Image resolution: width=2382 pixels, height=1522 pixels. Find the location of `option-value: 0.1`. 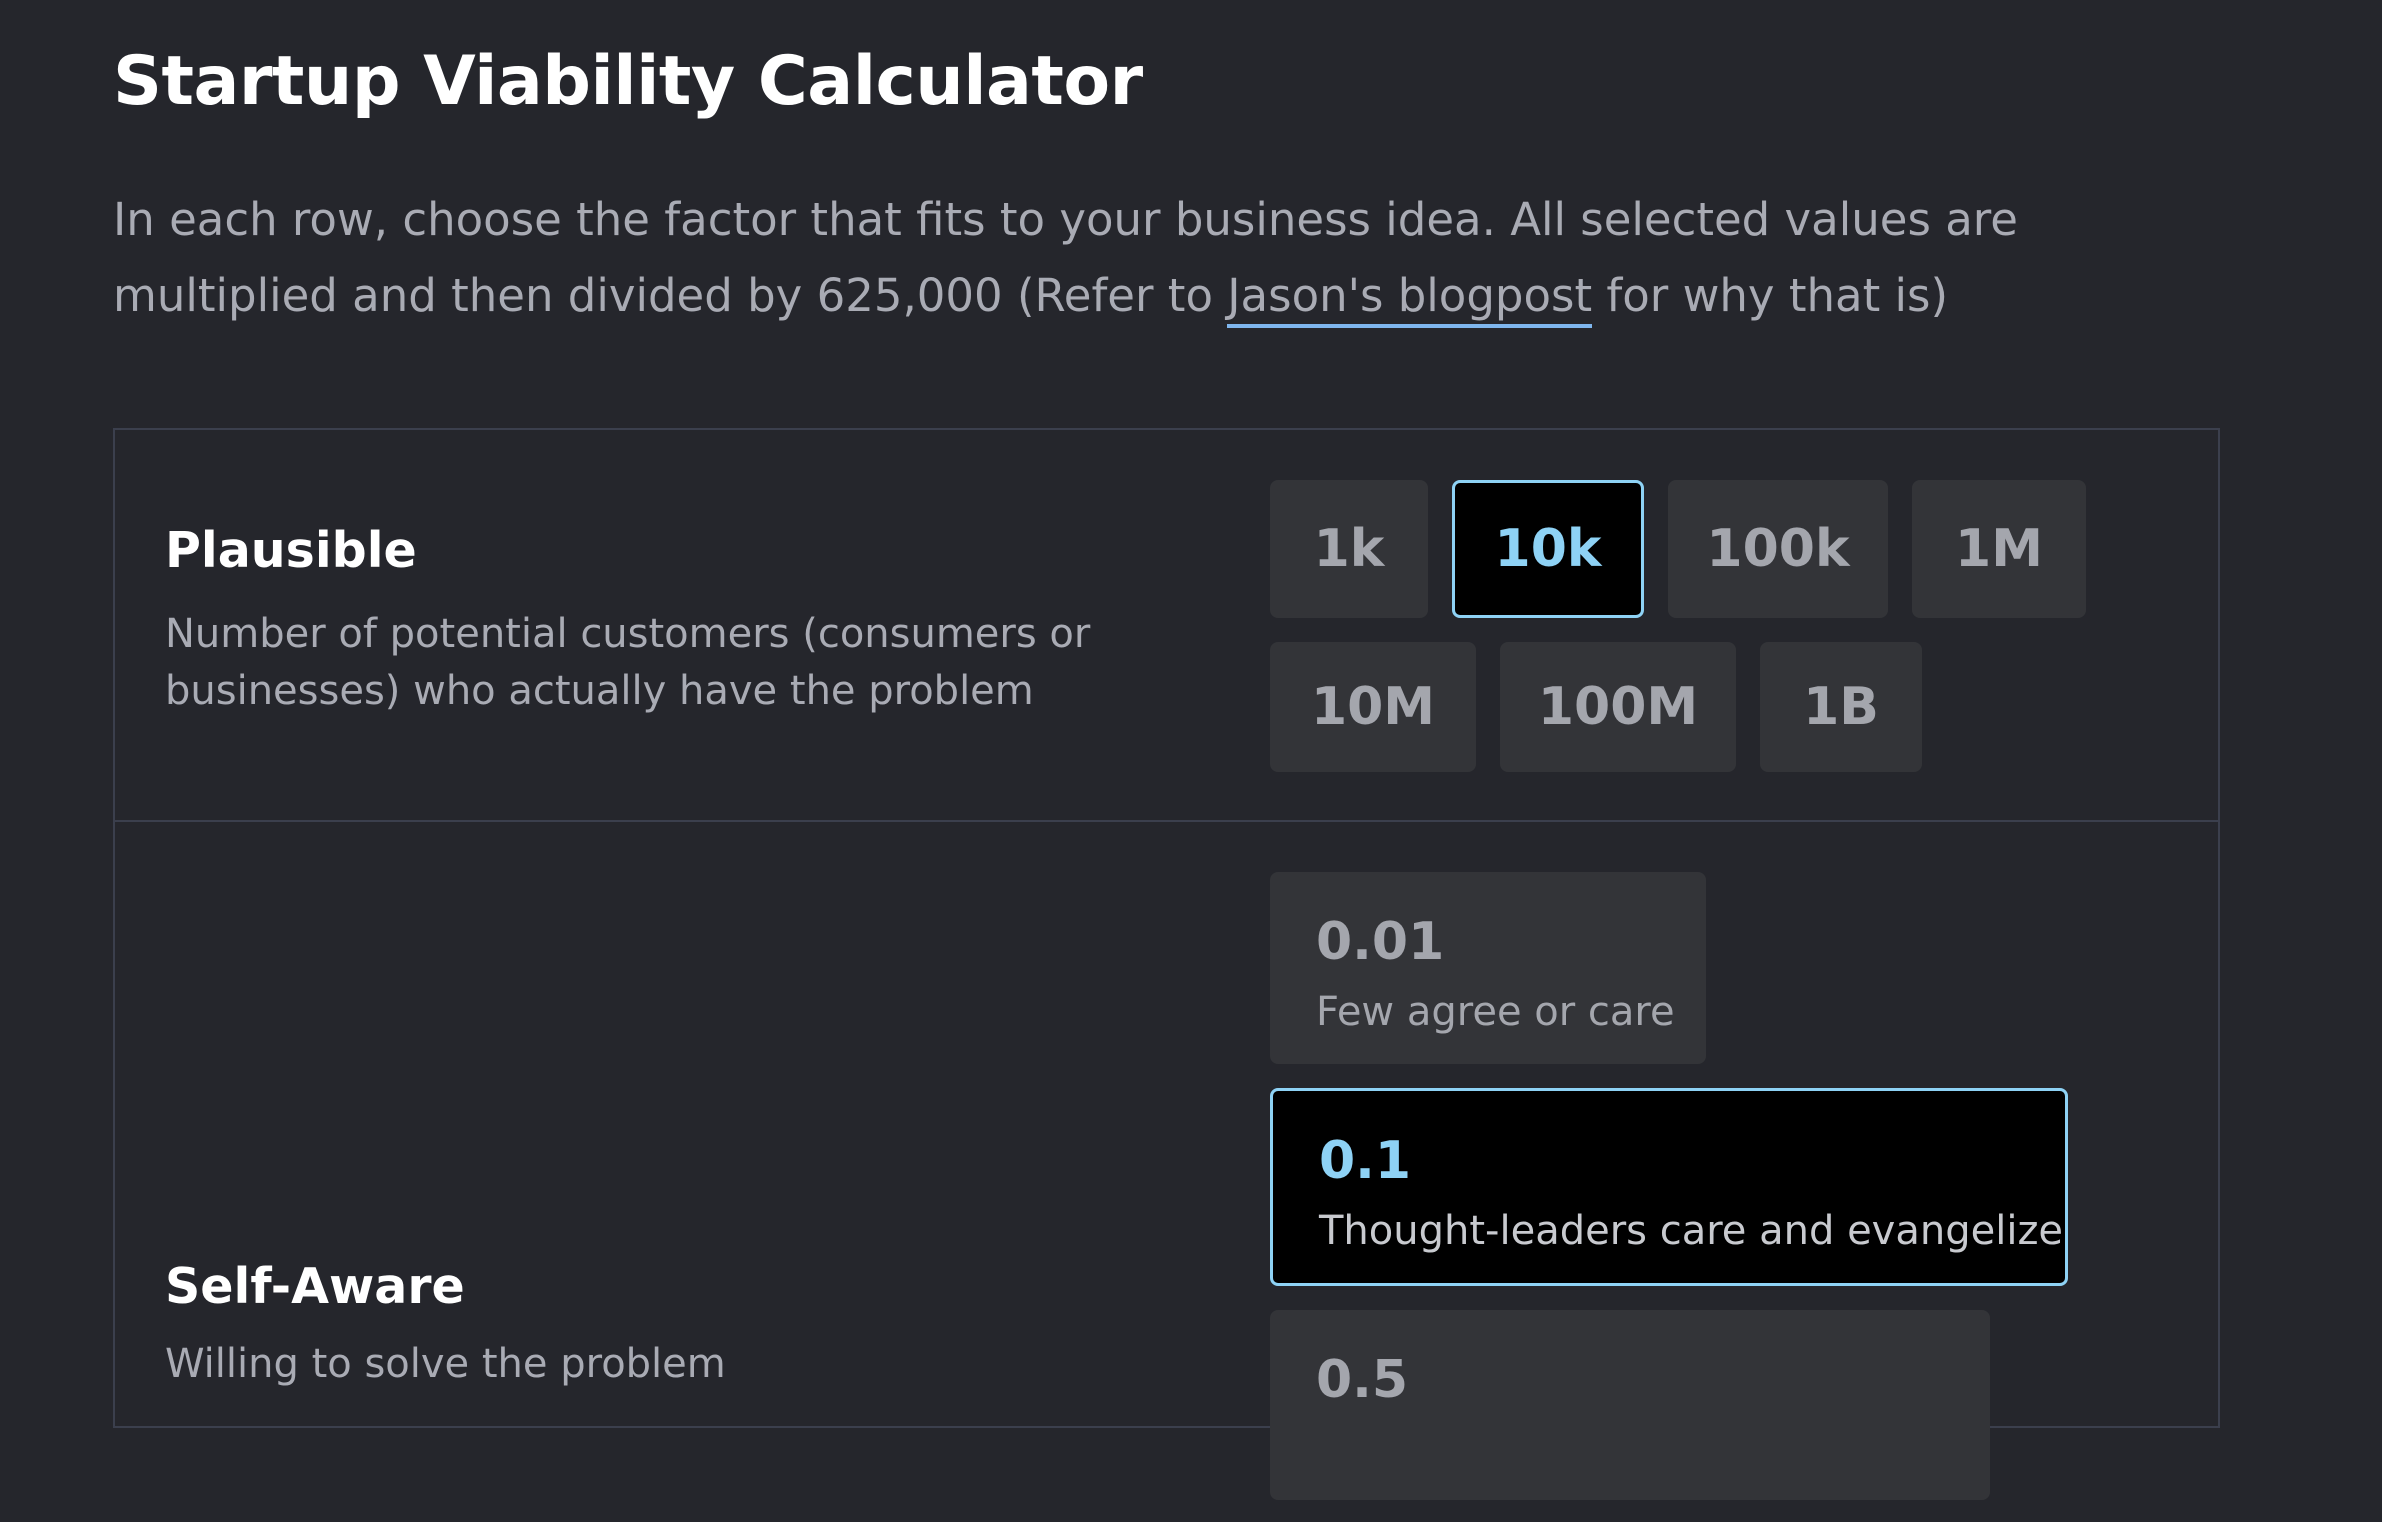

option-value: 0.1 is located at coordinates (1365, 1161).